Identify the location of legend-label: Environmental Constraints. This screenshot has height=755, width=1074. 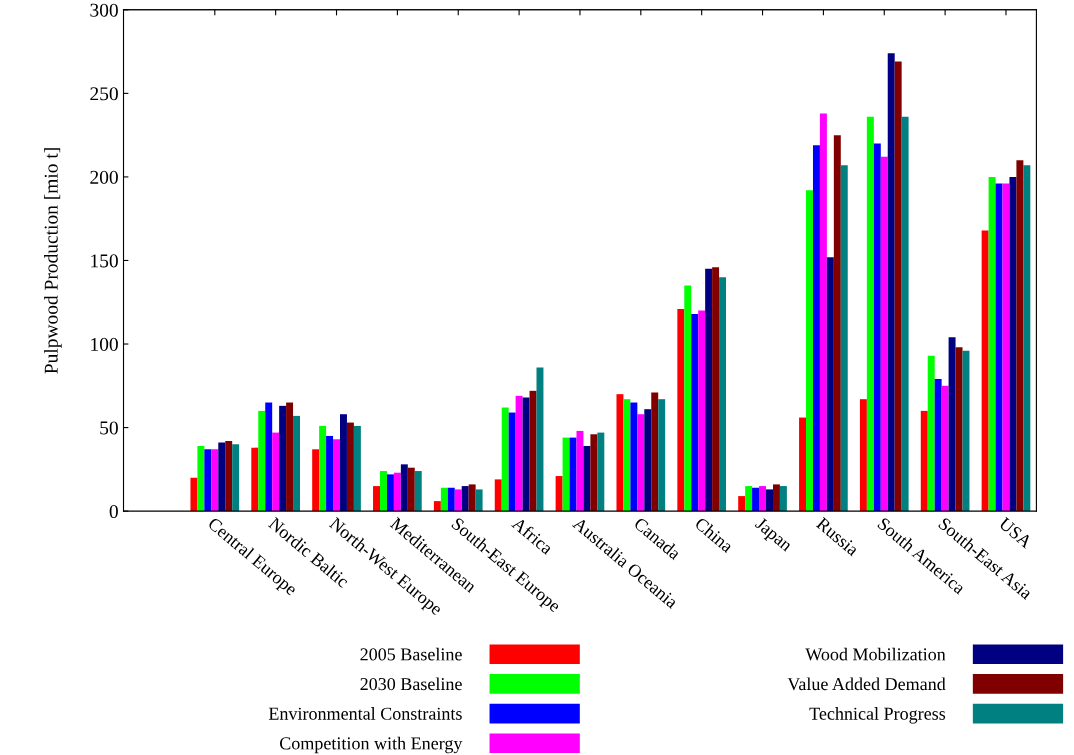
(365, 713).